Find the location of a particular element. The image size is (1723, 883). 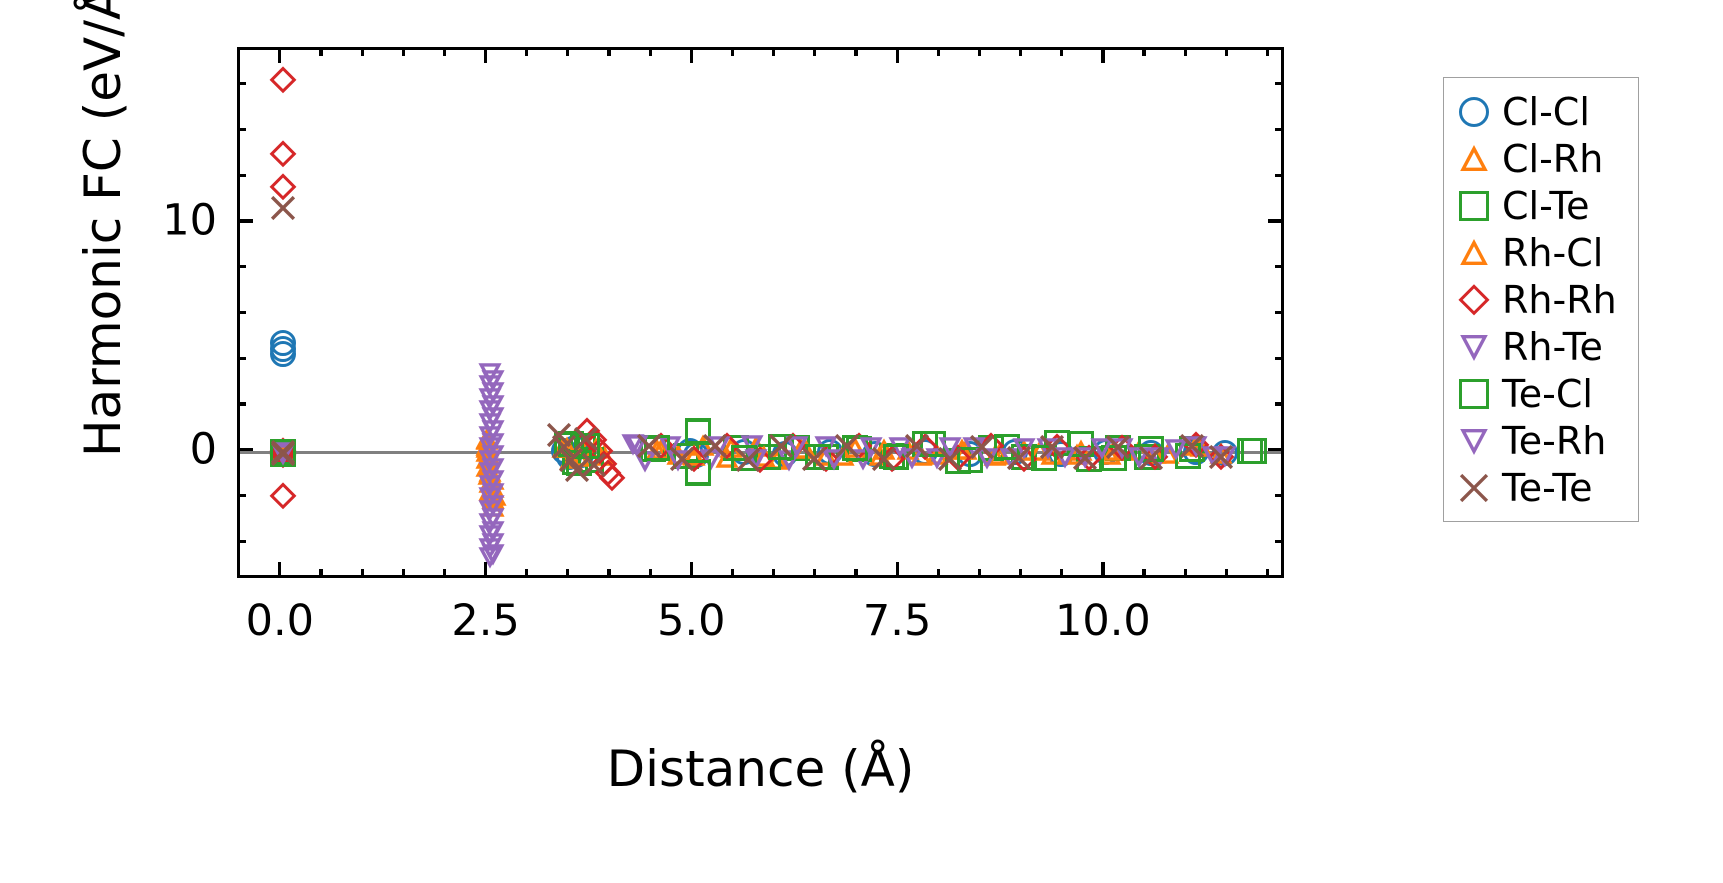

legend-item-cl-cl: Cl-Cl is located at coordinates (1539, 111).